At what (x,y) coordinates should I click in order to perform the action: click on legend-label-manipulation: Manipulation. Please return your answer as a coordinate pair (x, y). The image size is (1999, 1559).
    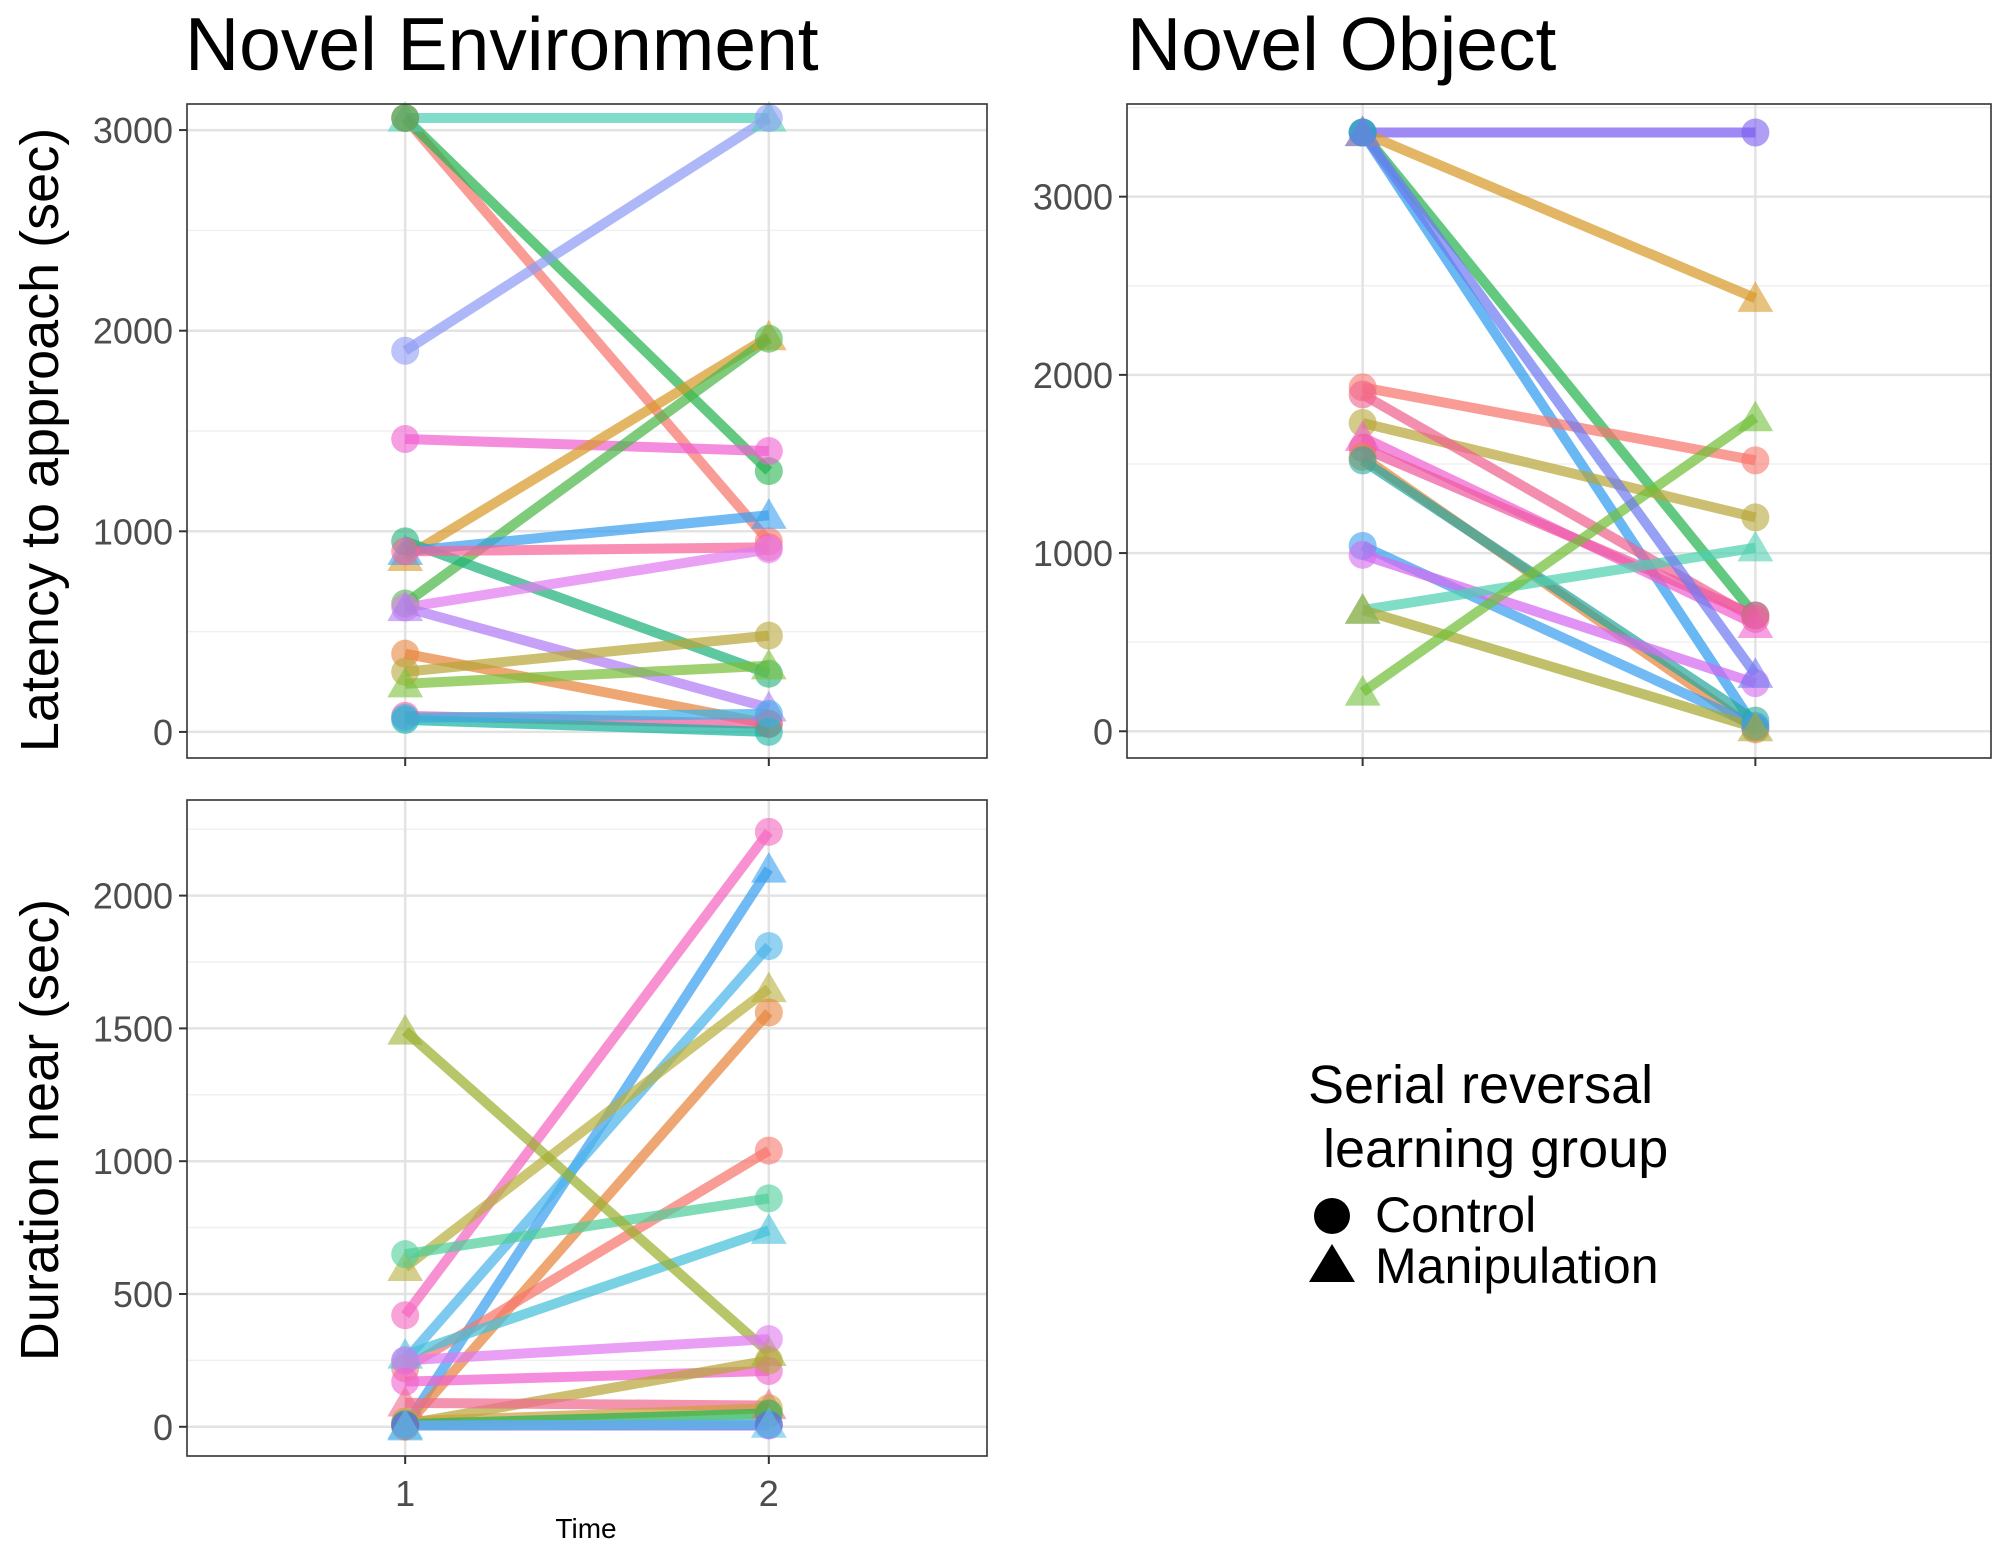
    Looking at the image, I should click on (1517, 1266).